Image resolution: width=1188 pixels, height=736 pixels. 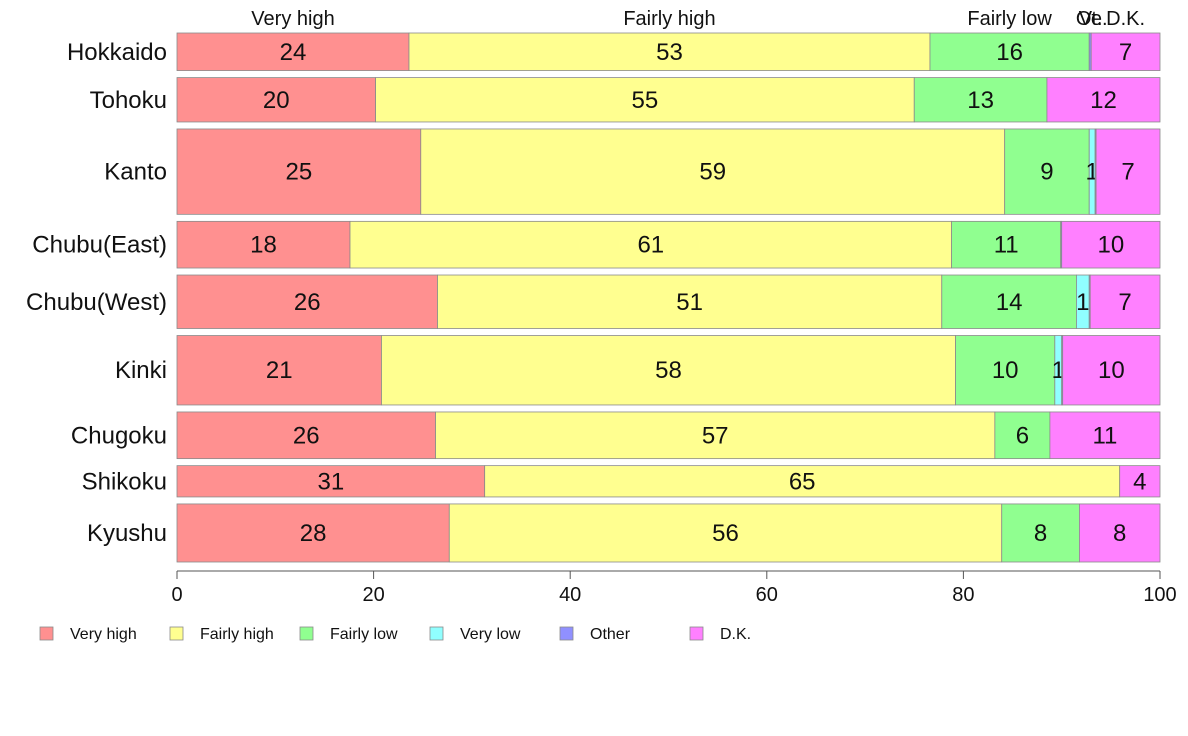 I want to click on data-label: 16, so click(x=1009, y=52).